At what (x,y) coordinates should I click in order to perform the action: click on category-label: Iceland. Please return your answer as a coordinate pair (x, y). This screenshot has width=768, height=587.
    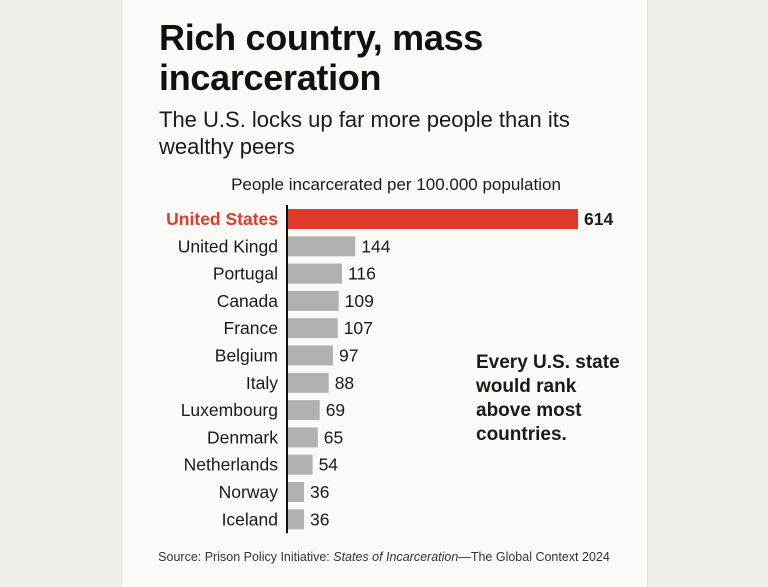
    Looking at the image, I should click on (250, 519).